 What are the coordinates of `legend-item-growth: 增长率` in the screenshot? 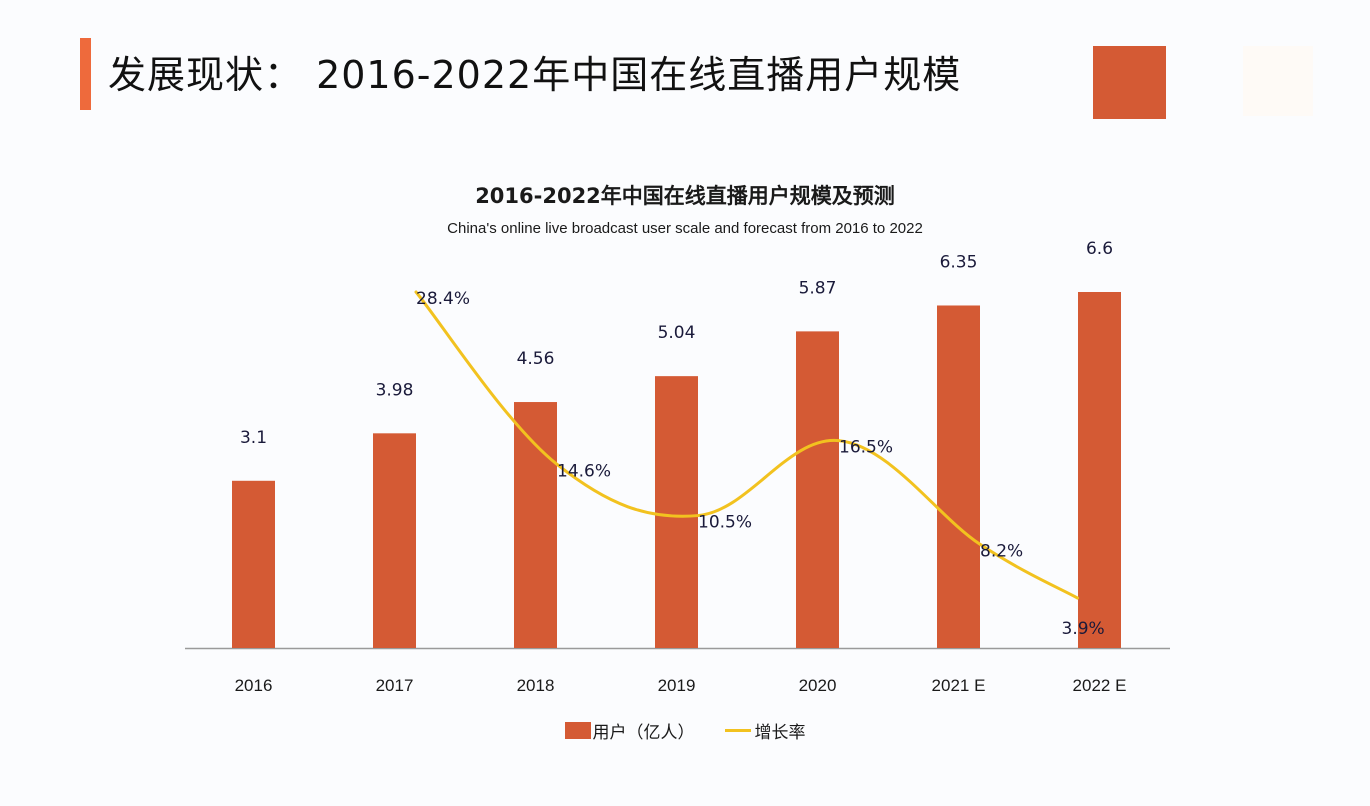 It's located at (765, 730).